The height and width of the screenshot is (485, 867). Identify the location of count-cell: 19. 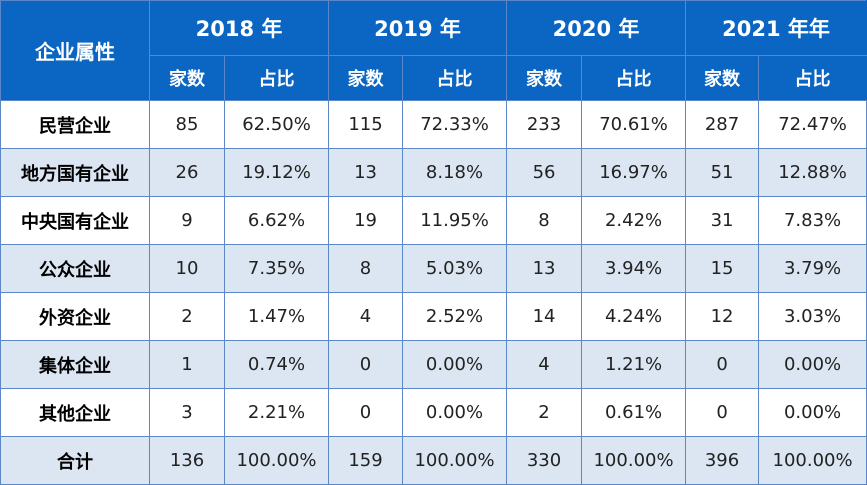
(366, 220).